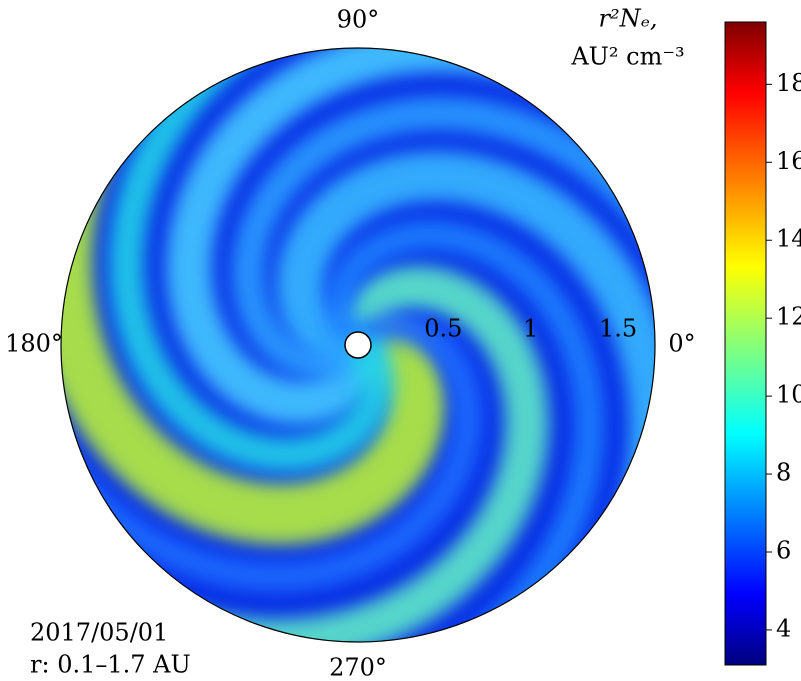 The width and height of the screenshot is (801, 681). What do you see at coordinates (788, 83) in the screenshot?
I see `colorbar-tick-label: 18` at bounding box center [788, 83].